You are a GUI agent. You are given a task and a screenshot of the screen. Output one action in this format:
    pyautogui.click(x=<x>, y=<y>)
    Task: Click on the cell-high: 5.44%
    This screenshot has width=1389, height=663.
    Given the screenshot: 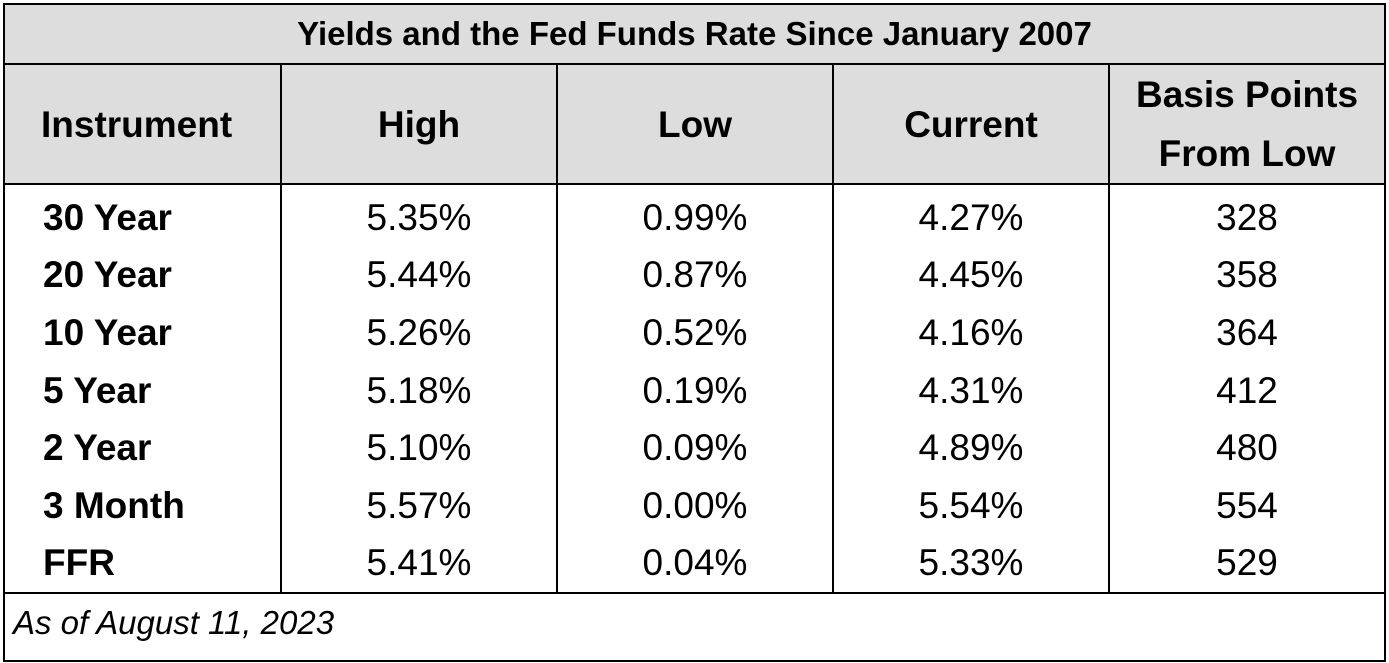 What is the action you would take?
    pyautogui.click(x=419, y=275)
    